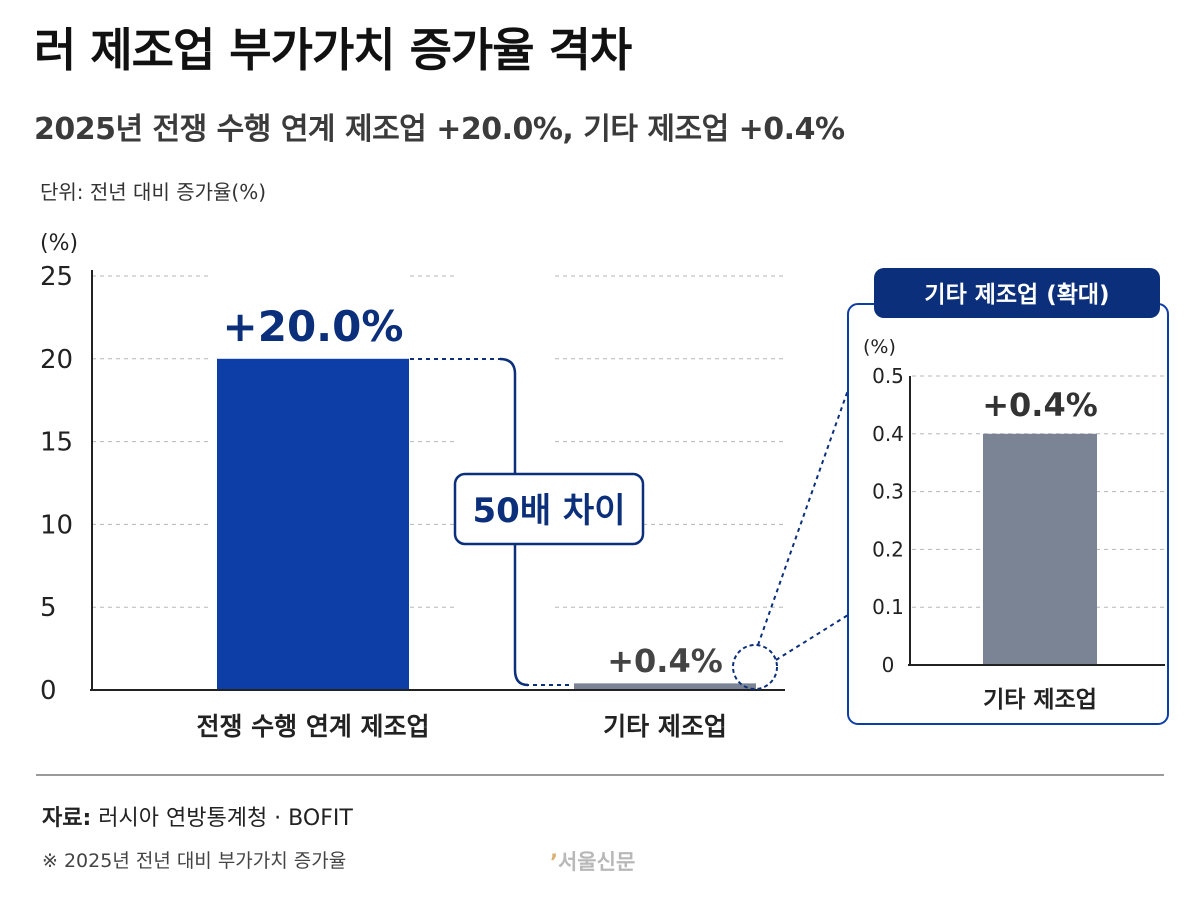 Image resolution: width=1200 pixels, height=900 pixels. What do you see at coordinates (56, 277) in the screenshot?
I see `main-y-tick-label: 25` at bounding box center [56, 277].